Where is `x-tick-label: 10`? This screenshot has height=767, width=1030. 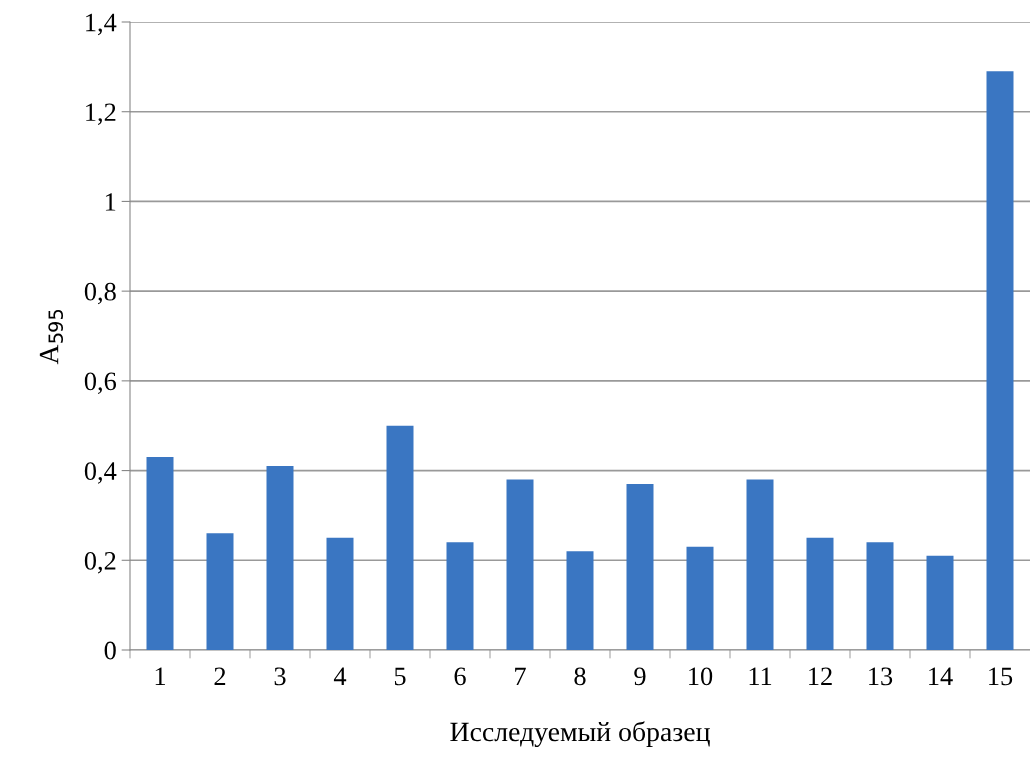 x-tick-label: 10 is located at coordinates (701, 676).